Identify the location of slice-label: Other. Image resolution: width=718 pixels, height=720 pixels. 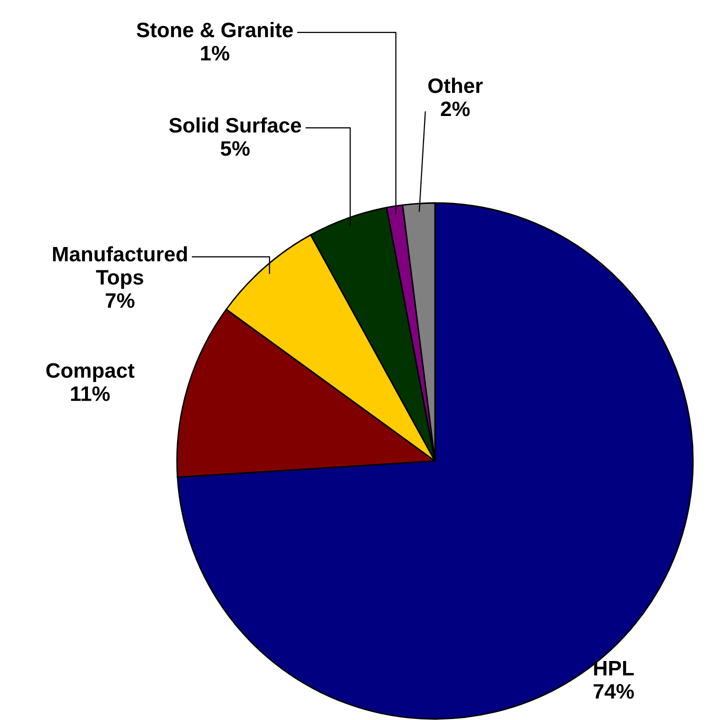
(455, 86).